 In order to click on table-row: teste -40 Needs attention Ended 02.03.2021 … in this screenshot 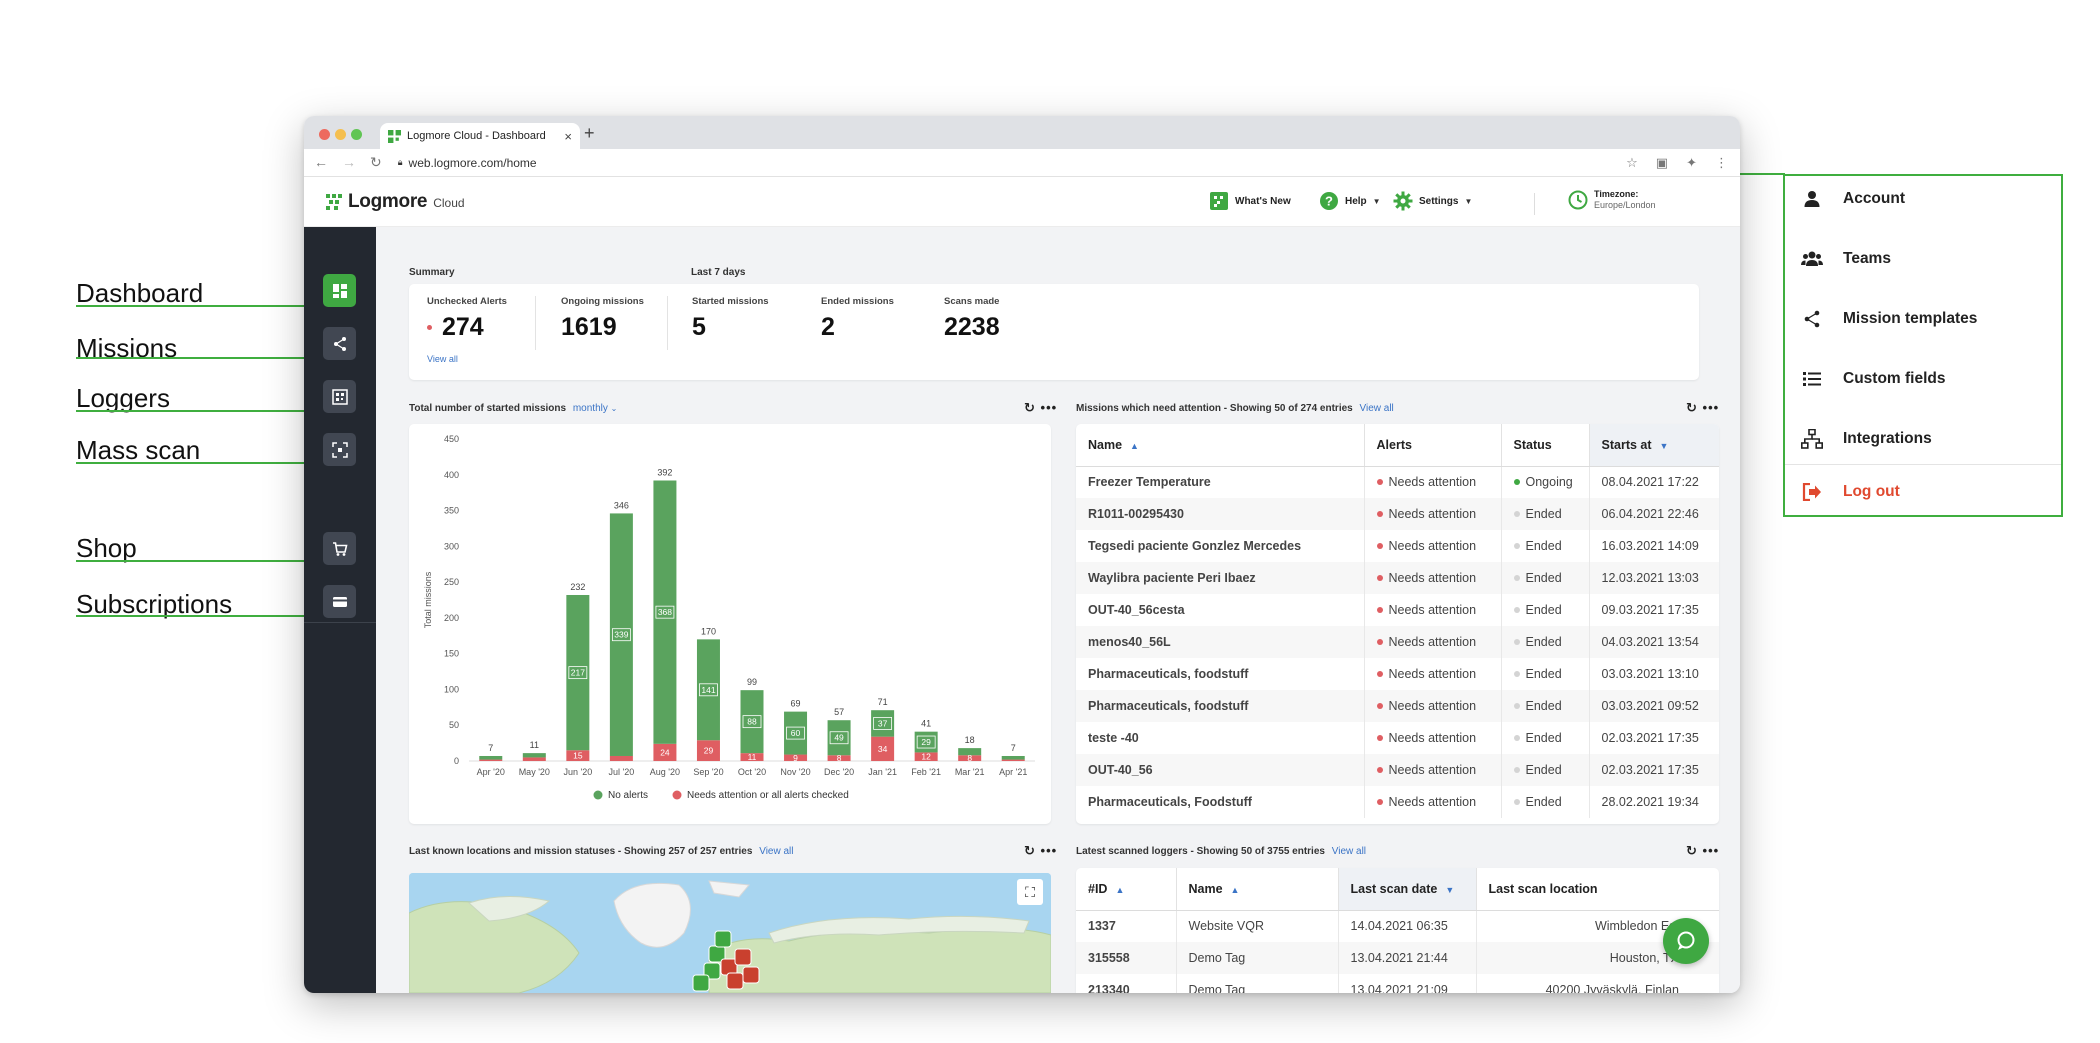, I will do `click(1397, 738)`.